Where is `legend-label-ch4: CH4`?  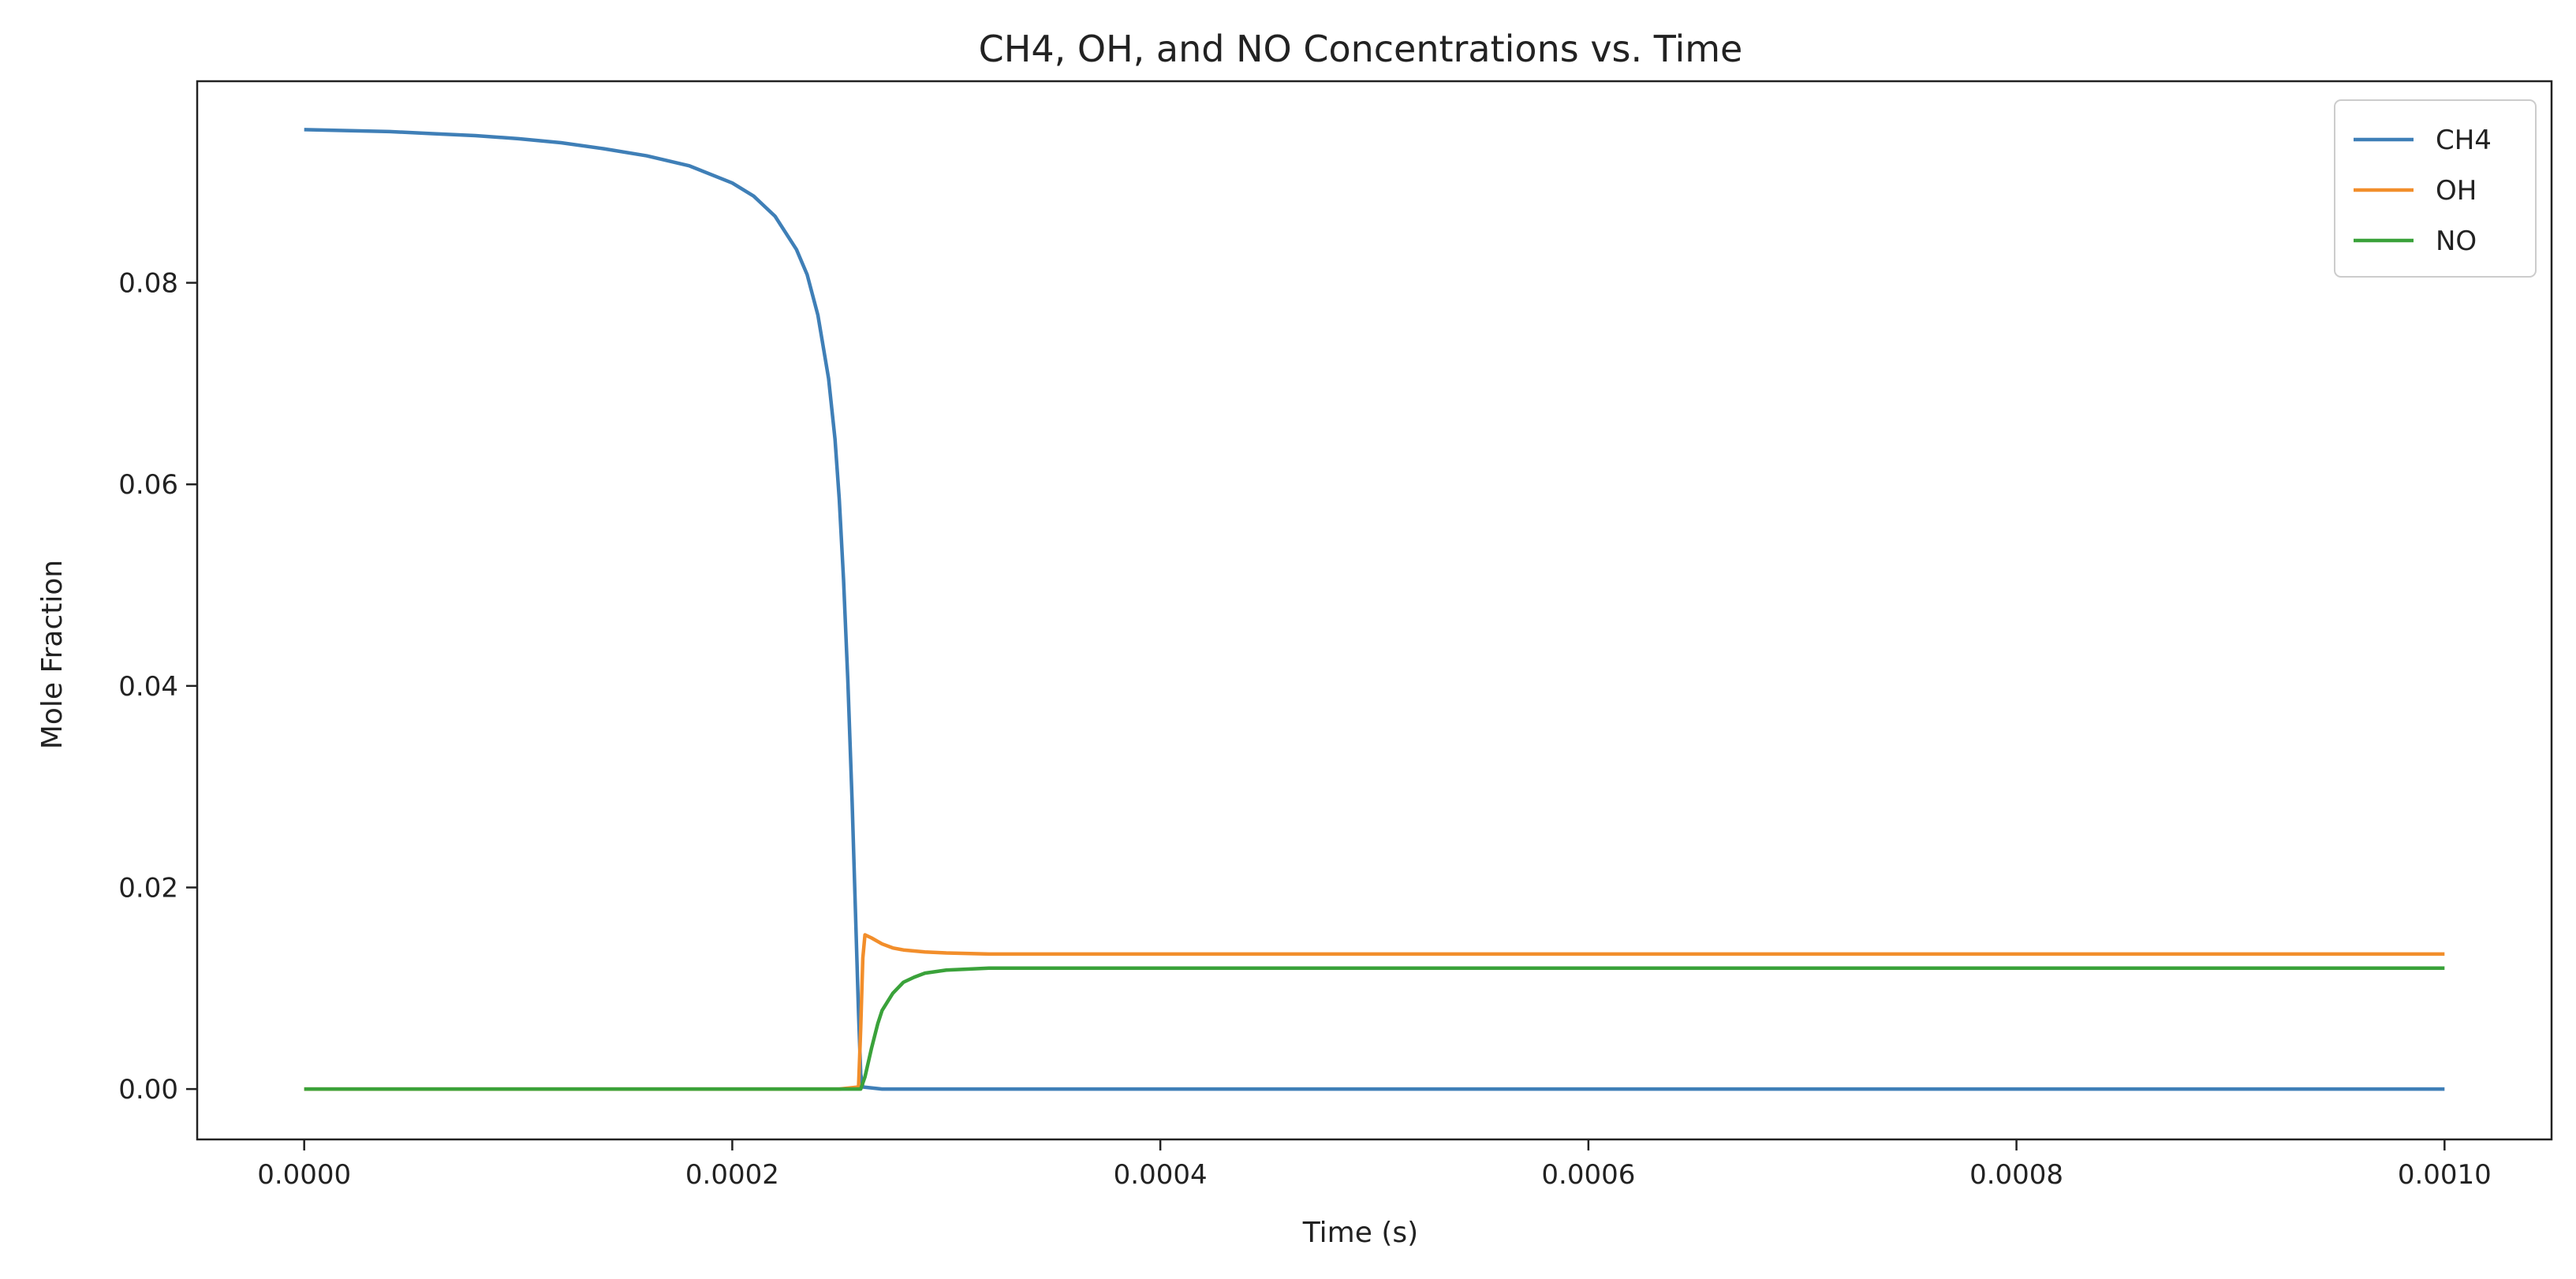 legend-label-ch4: CH4 is located at coordinates (2464, 140).